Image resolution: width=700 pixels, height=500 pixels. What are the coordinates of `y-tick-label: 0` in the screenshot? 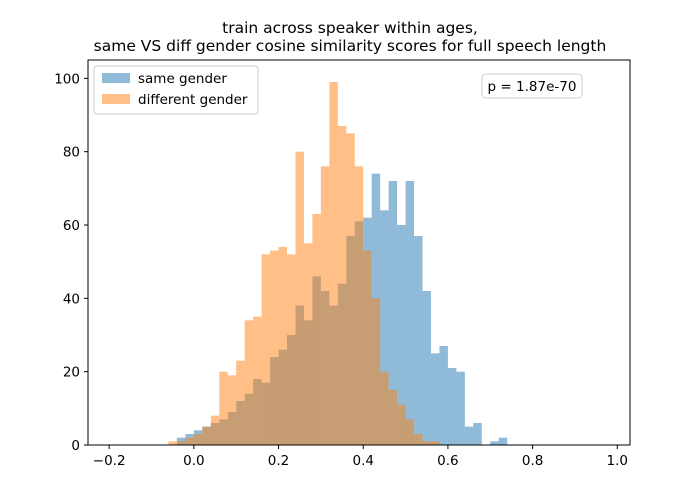 It's located at (75, 446).